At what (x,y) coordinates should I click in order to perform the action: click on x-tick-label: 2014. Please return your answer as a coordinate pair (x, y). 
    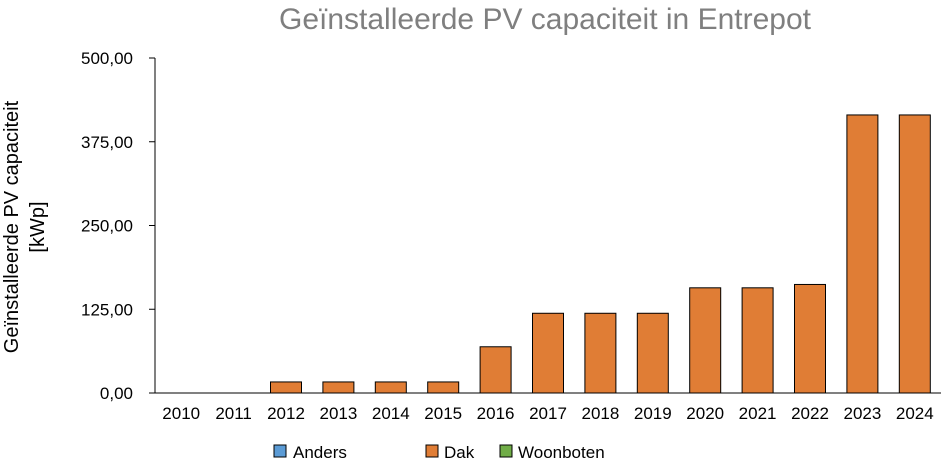
    Looking at the image, I should click on (391, 413).